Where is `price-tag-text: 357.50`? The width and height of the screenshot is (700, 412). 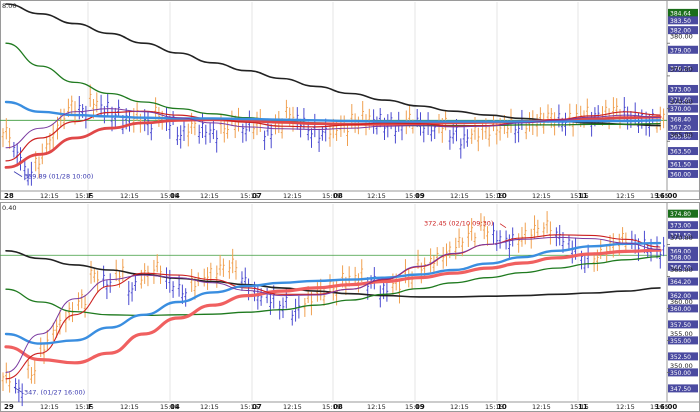
price-tag-text: 357.50 is located at coordinates (680, 325).